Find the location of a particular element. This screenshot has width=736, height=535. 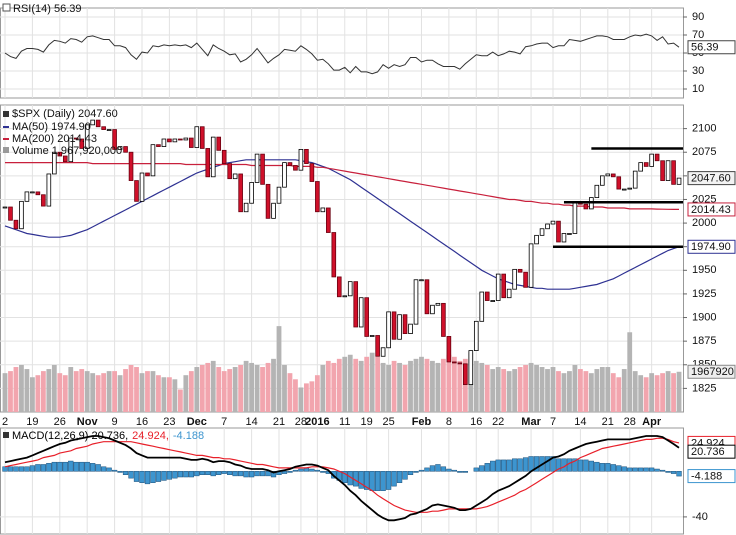

x-tick-label: 28 is located at coordinates (630, 422).